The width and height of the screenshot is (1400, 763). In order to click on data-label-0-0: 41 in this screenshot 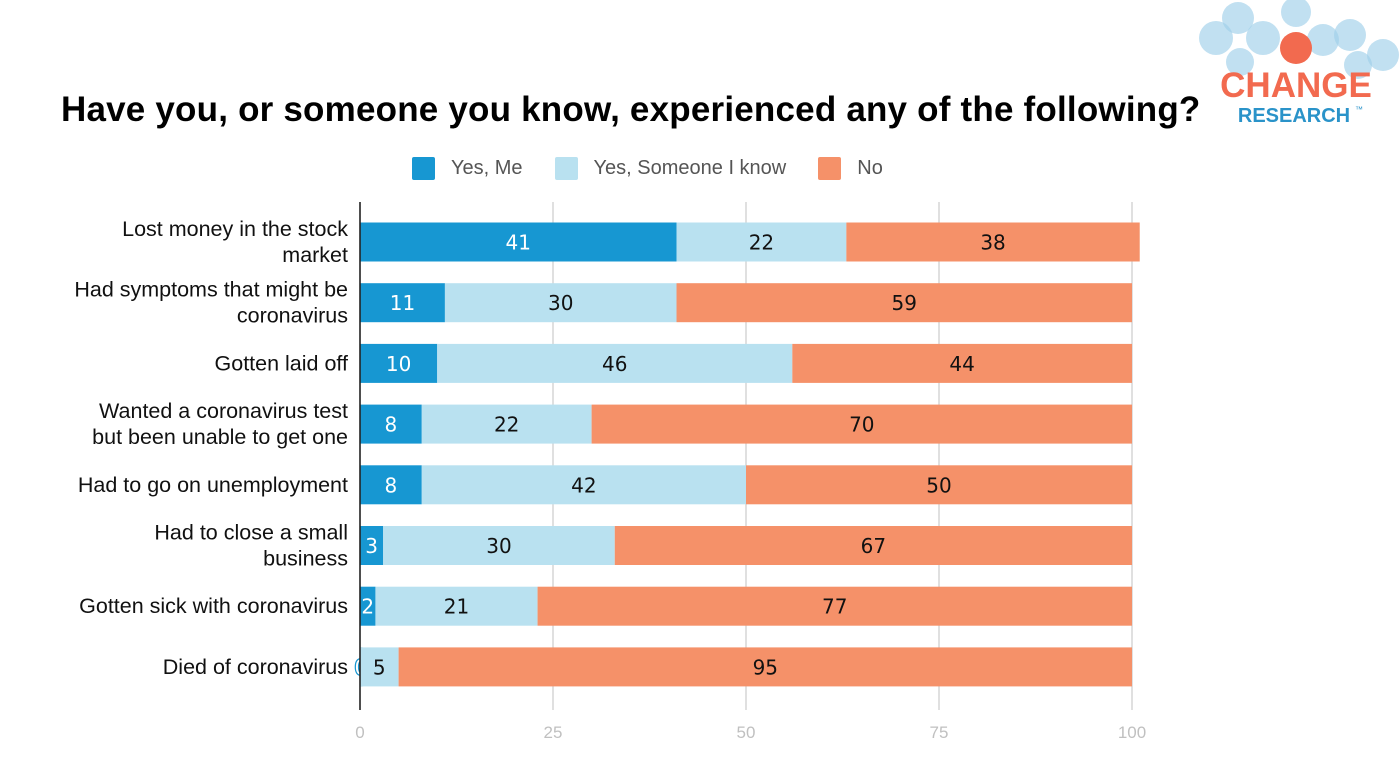, I will do `click(518, 243)`.